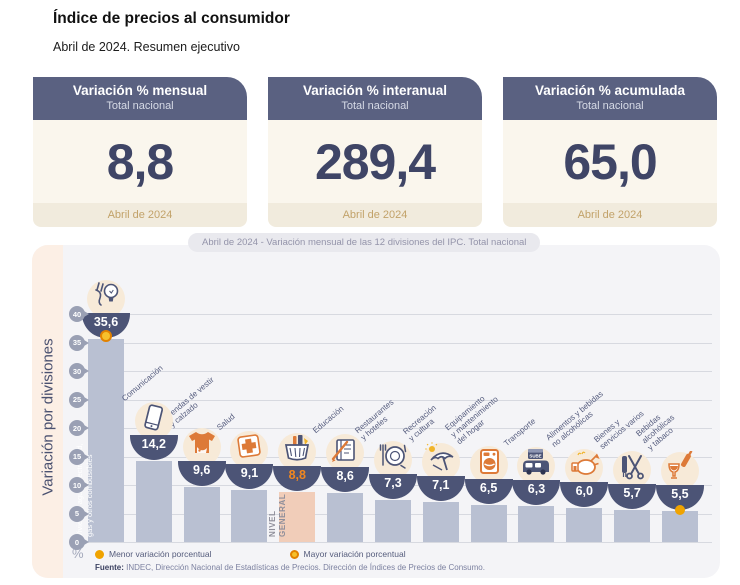 This screenshot has width=740, height=585. What do you see at coordinates (249, 473) in the screenshot?
I see `bar-value: 9,1` at bounding box center [249, 473].